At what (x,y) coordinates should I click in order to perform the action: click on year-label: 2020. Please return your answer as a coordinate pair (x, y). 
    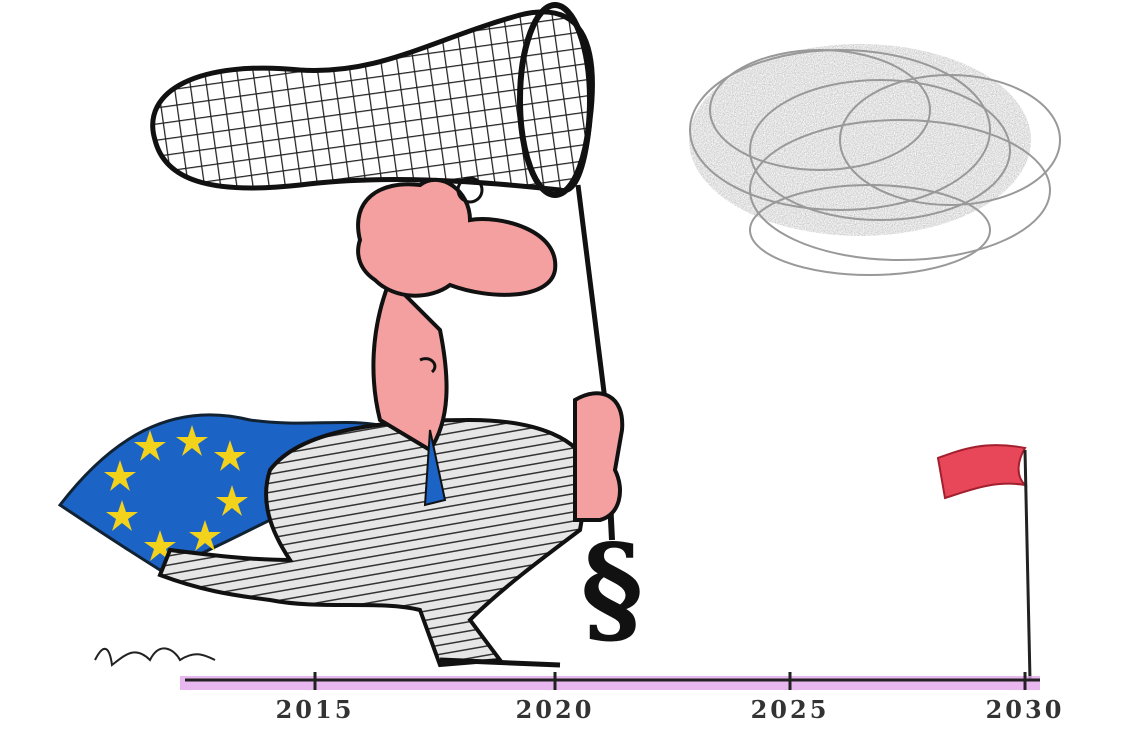
    Looking at the image, I should click on (555, 709).